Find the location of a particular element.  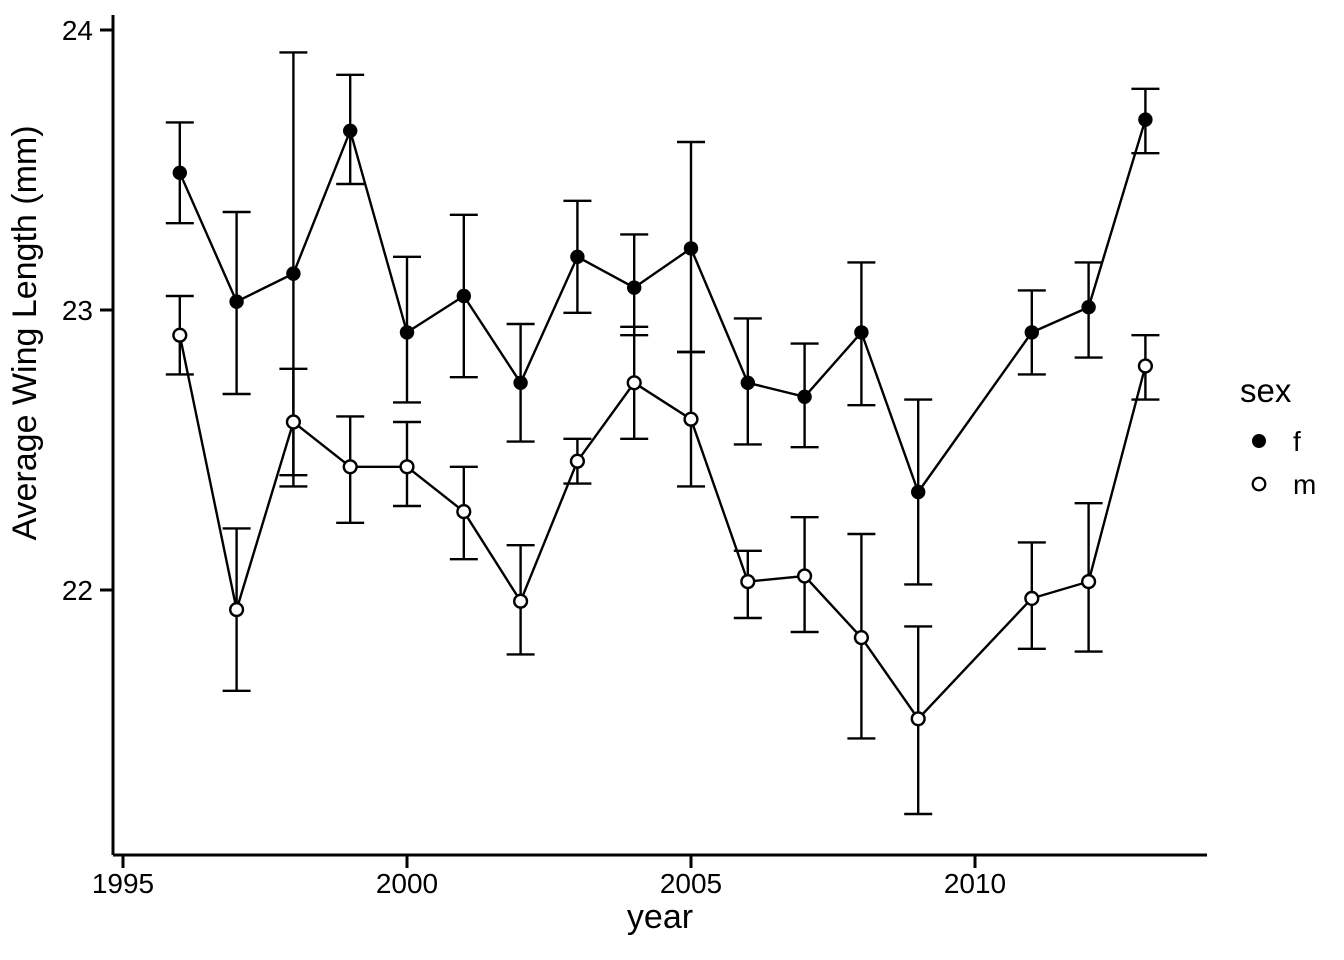

data-point-f-1996 is located at coordinates (179, 172).